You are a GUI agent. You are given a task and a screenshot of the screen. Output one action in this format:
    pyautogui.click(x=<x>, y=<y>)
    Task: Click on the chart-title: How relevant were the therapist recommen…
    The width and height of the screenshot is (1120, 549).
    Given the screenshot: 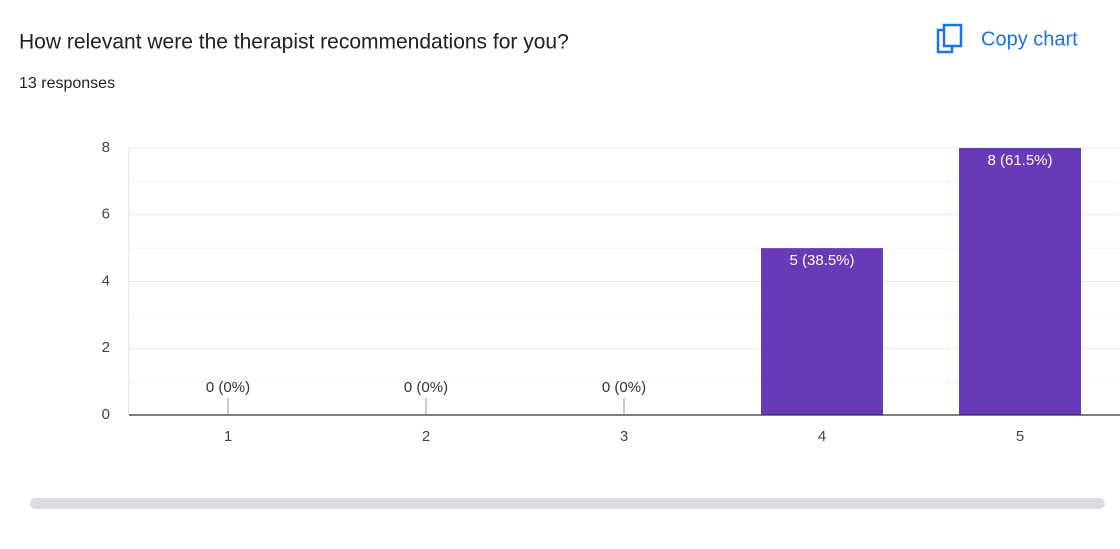 What is the action you would take?
    pyautogui.click(x=294, y=42)
    